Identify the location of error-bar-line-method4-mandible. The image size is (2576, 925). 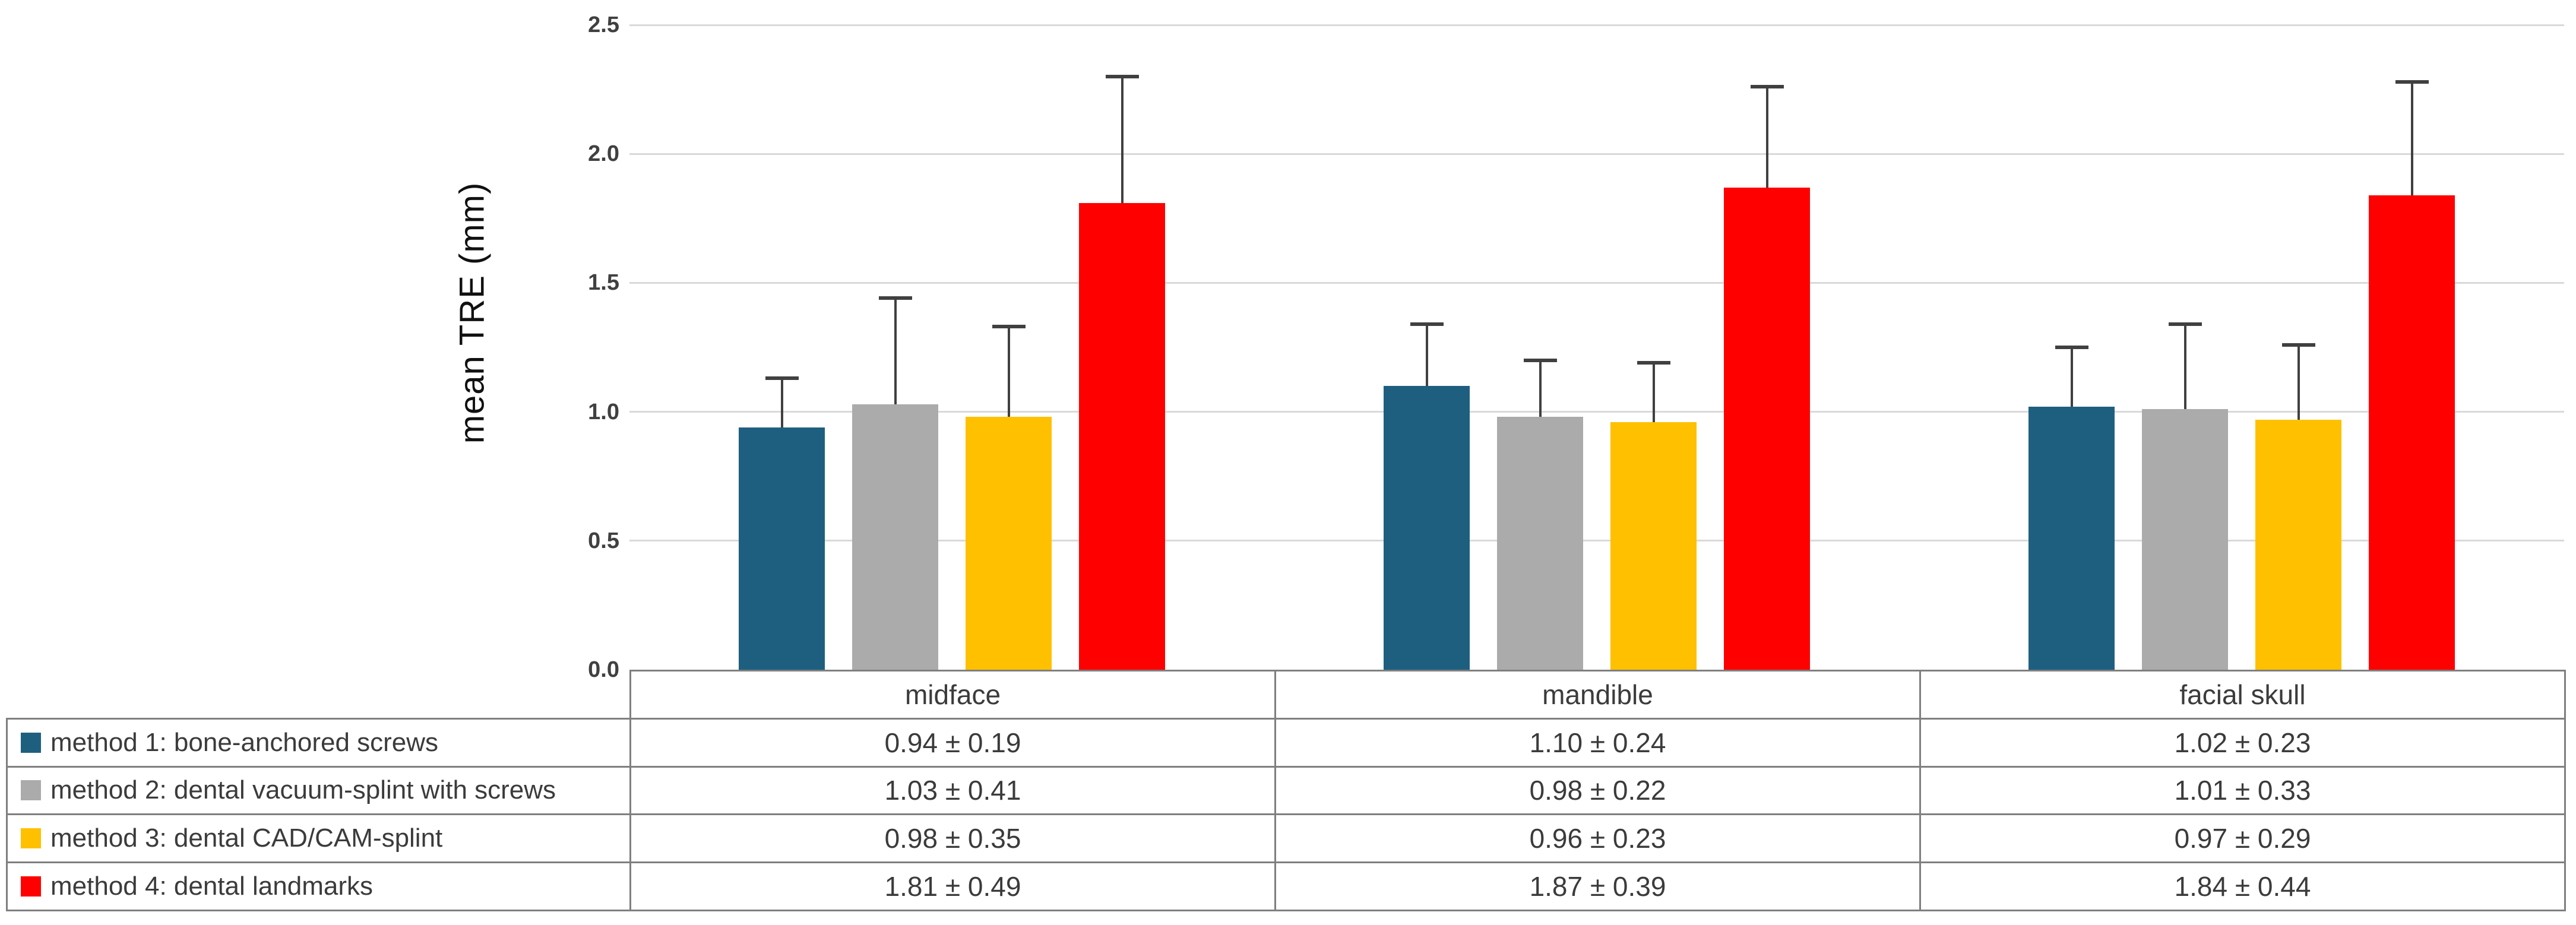
(1766, 137).